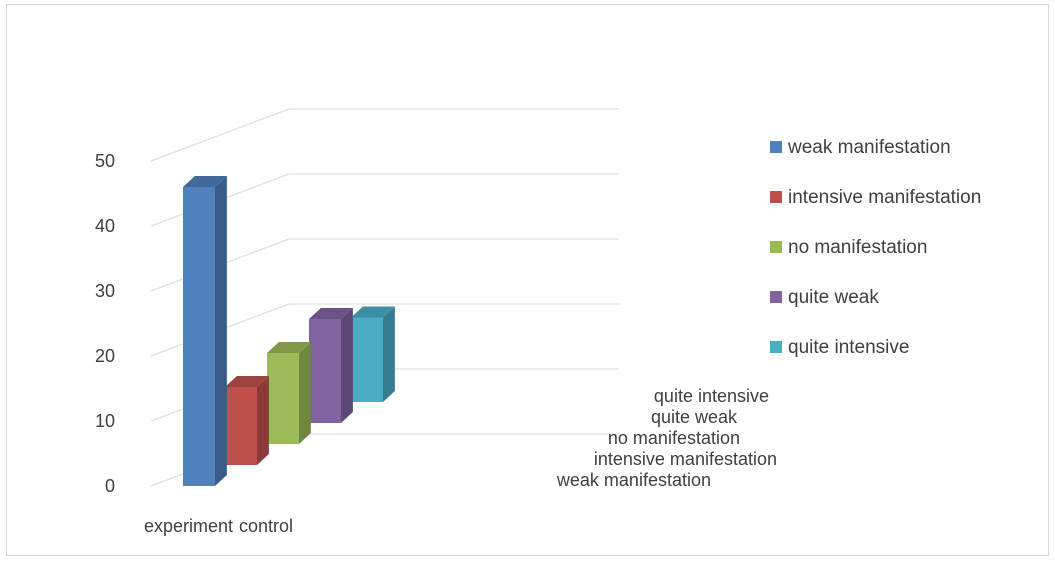 The width and height of the screenshot is (1055, 564). What do you see at coordinates (633, 480) in the screenshot?
I see `depth-axis-label: weak manifestation` at bounding box center [633, 480].